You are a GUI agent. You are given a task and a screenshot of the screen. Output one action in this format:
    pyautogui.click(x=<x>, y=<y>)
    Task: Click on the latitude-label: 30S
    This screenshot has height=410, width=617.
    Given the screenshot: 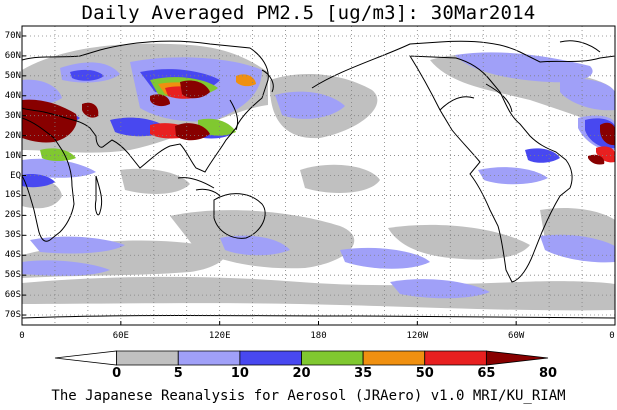 What is the action you would take?
    pyautogui.click(x=12, y=235)
    